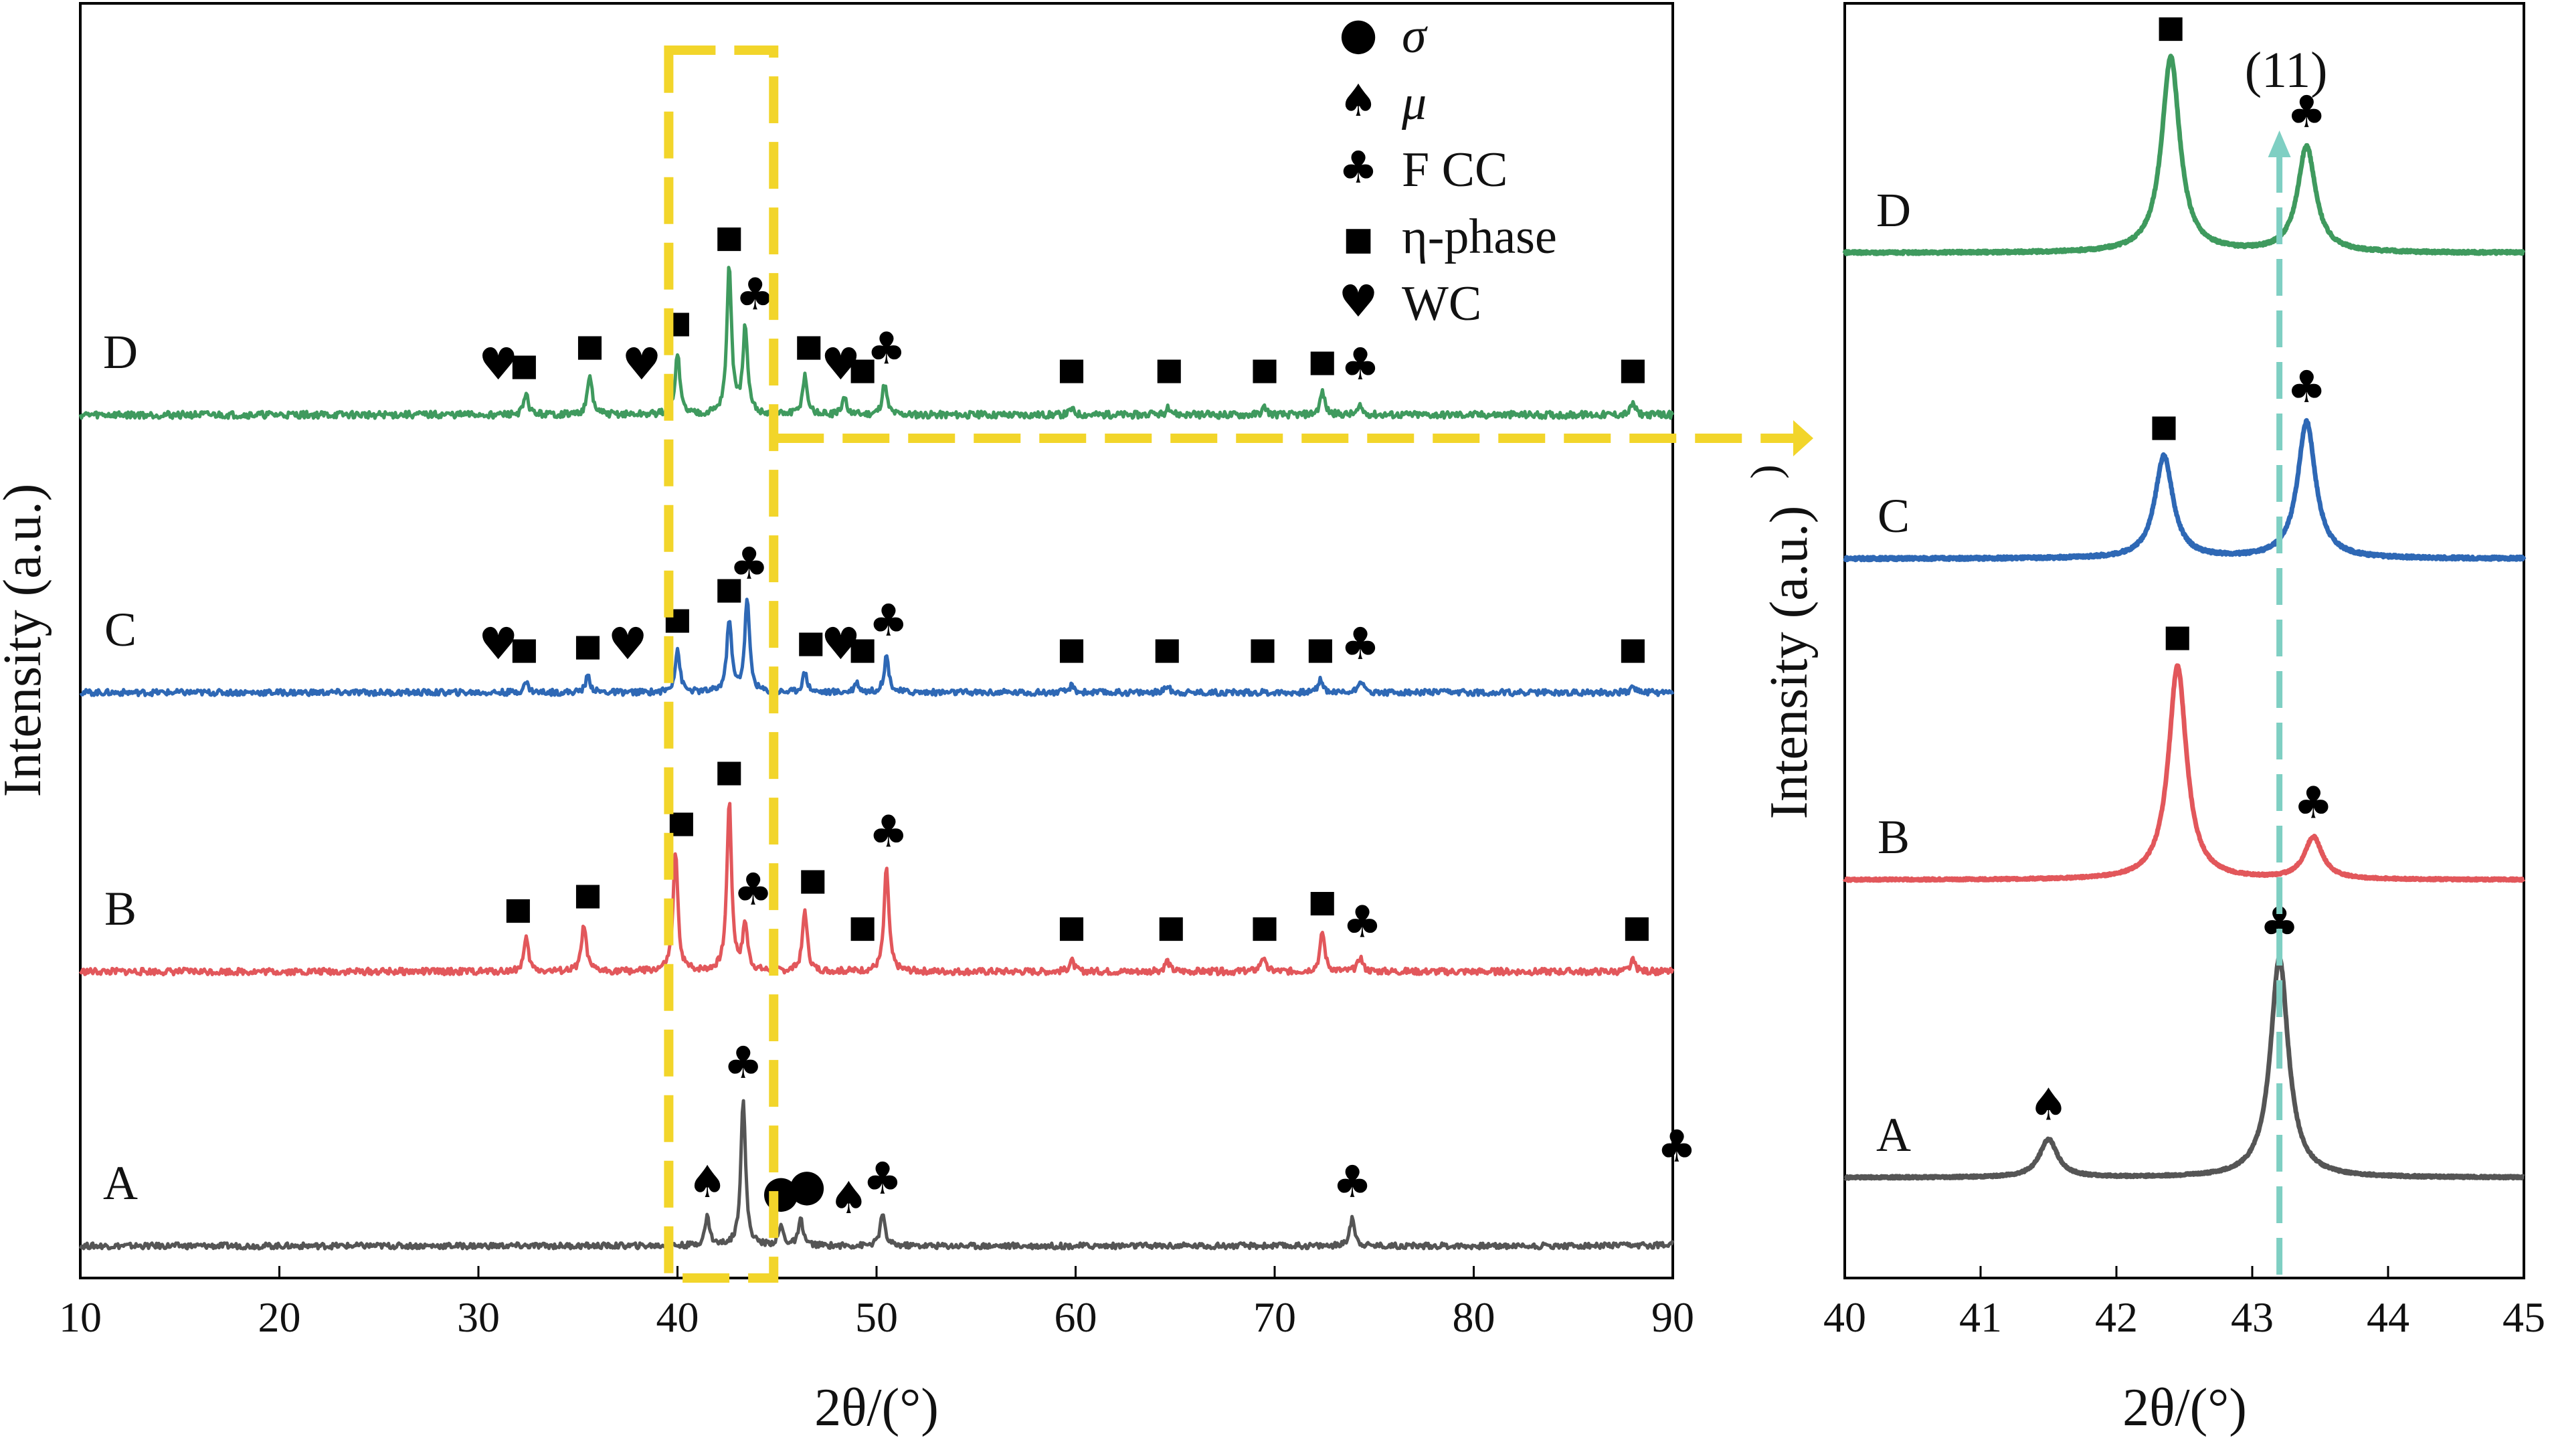 The image size is (2550, 1456). What do you see at coordinates (2184, 773) in the screenshot?
I see `zoom-series-line-b` at bounding box center [2184, 773].